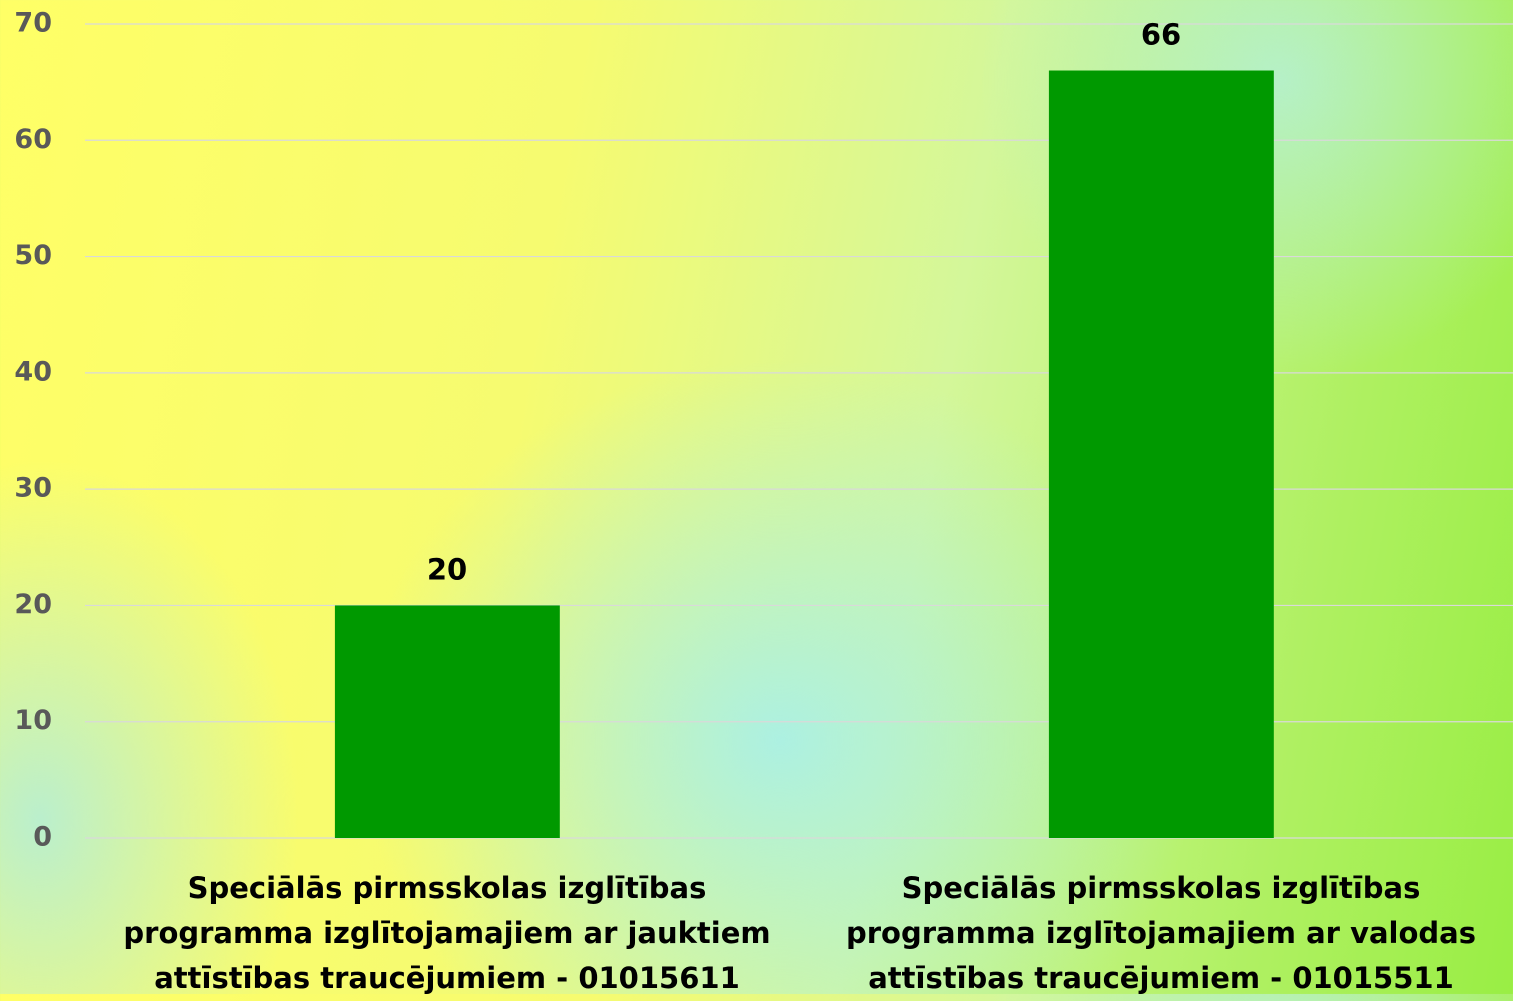  Describe the element at coordinates (33, 604) in the screenshot. I see `y-tick-label: 20` at that location.